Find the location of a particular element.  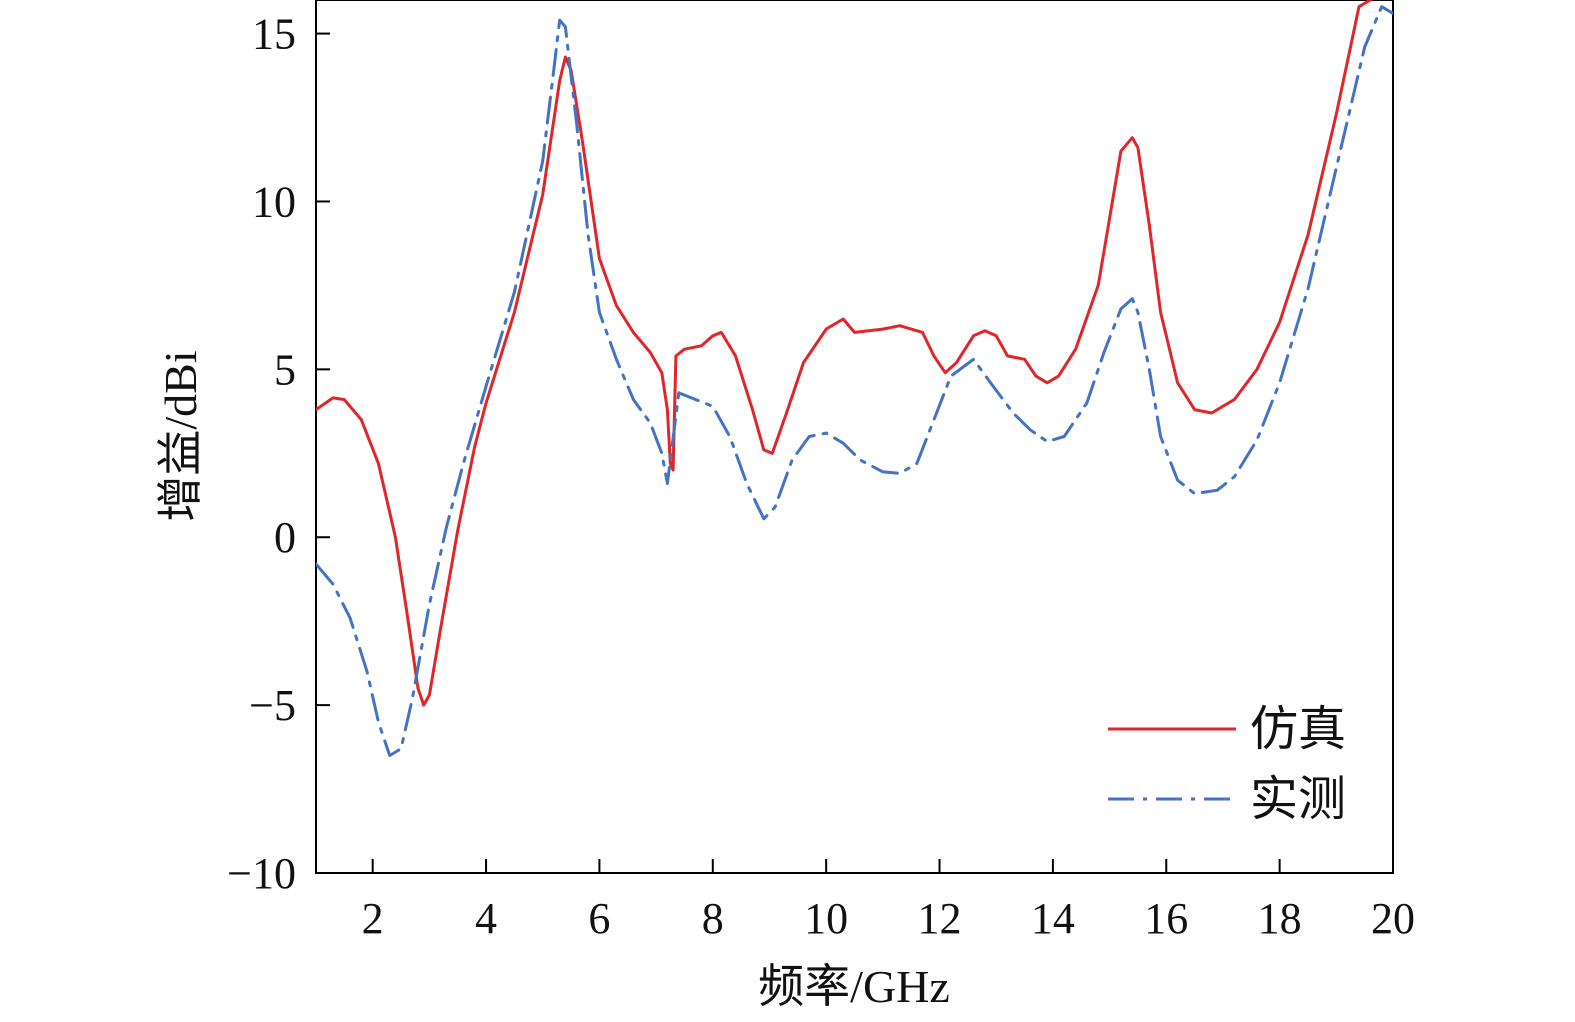

x-tick-label: 10 is located at coordinates (826, 918).